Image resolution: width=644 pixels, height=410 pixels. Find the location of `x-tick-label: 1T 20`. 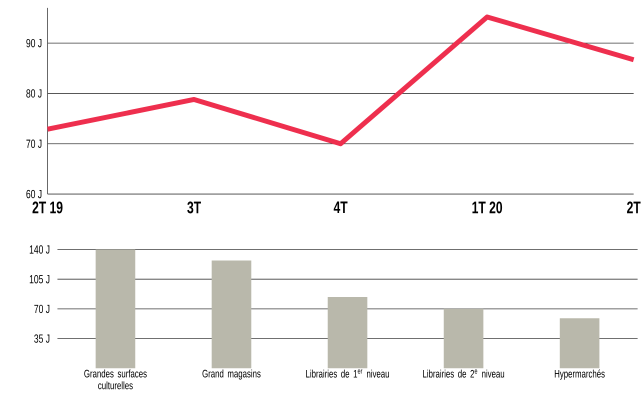

x-tick-label: 1T 20 is located at coordinates (487, 208).